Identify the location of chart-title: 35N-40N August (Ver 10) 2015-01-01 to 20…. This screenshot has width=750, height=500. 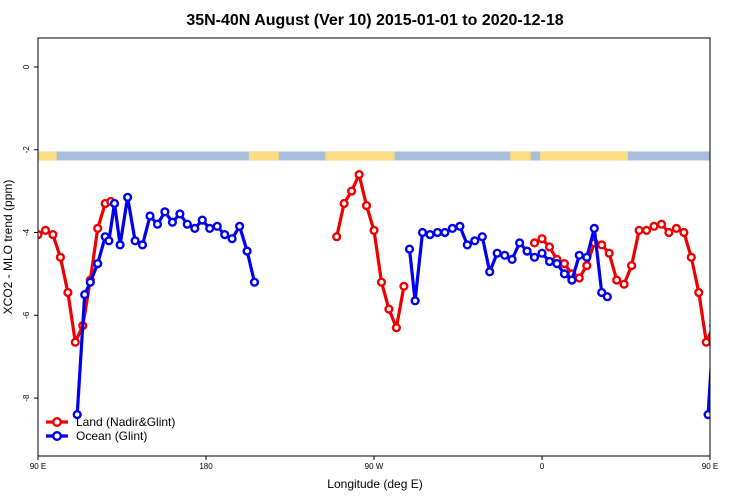
(374, 20).